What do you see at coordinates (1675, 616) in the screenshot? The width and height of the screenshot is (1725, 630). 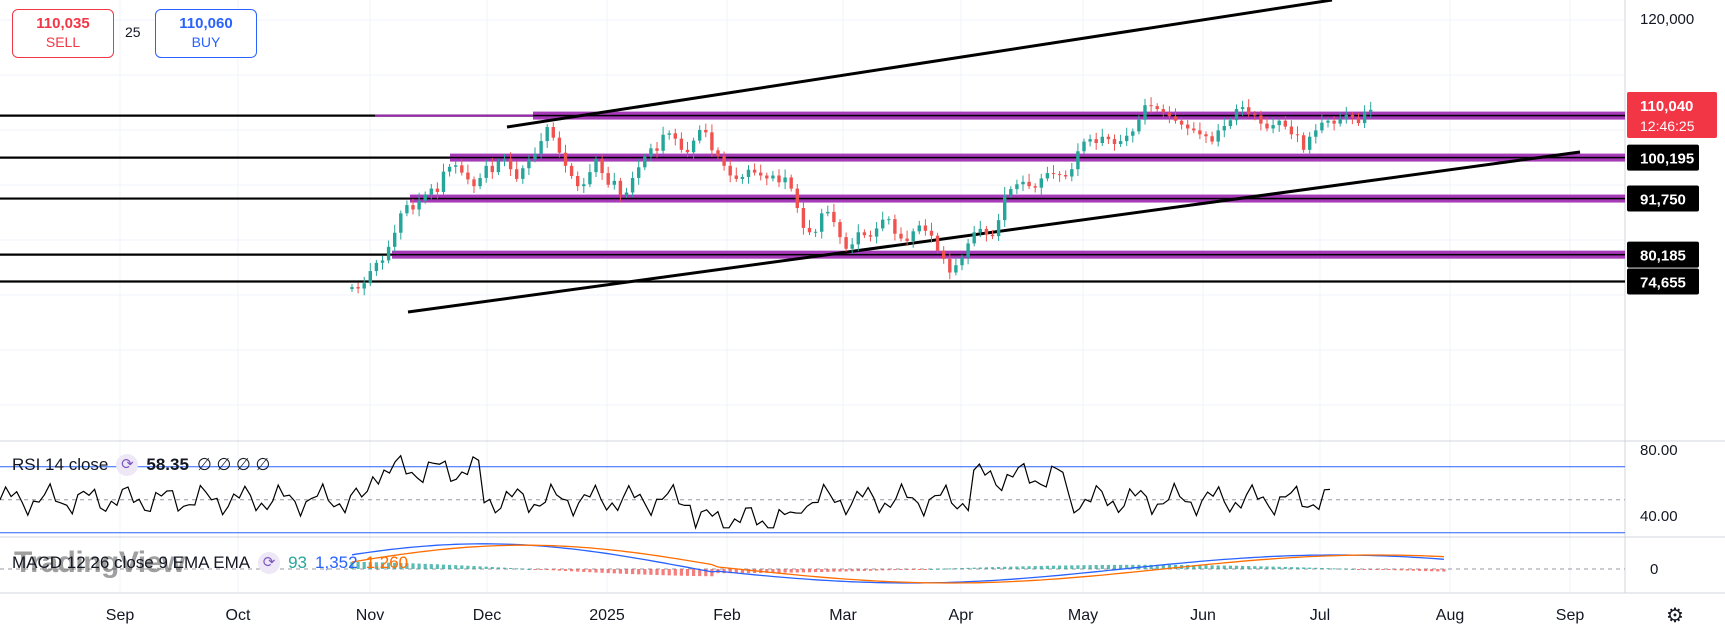 I see `chart-settings-icon: ⚙` at bounding box center [1675, 616].